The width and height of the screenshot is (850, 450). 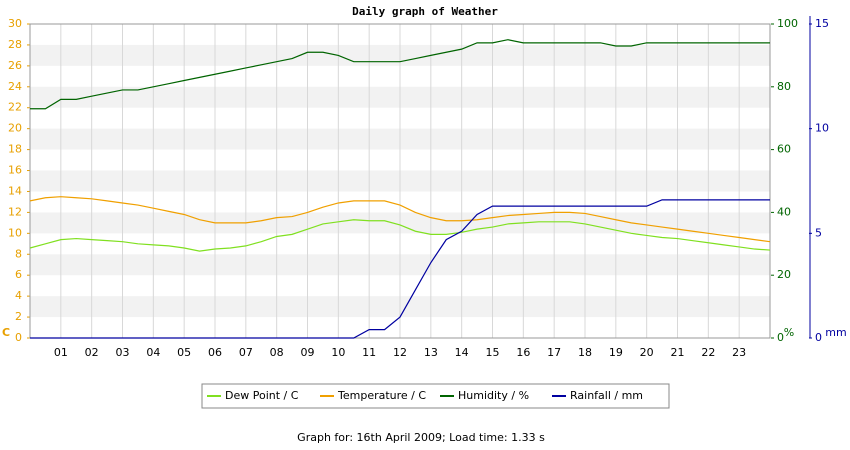 What do you see at coordinates (123, 352) in the screenshot?
I see `x-tick-label: 03` at bounding box center [123, 352].